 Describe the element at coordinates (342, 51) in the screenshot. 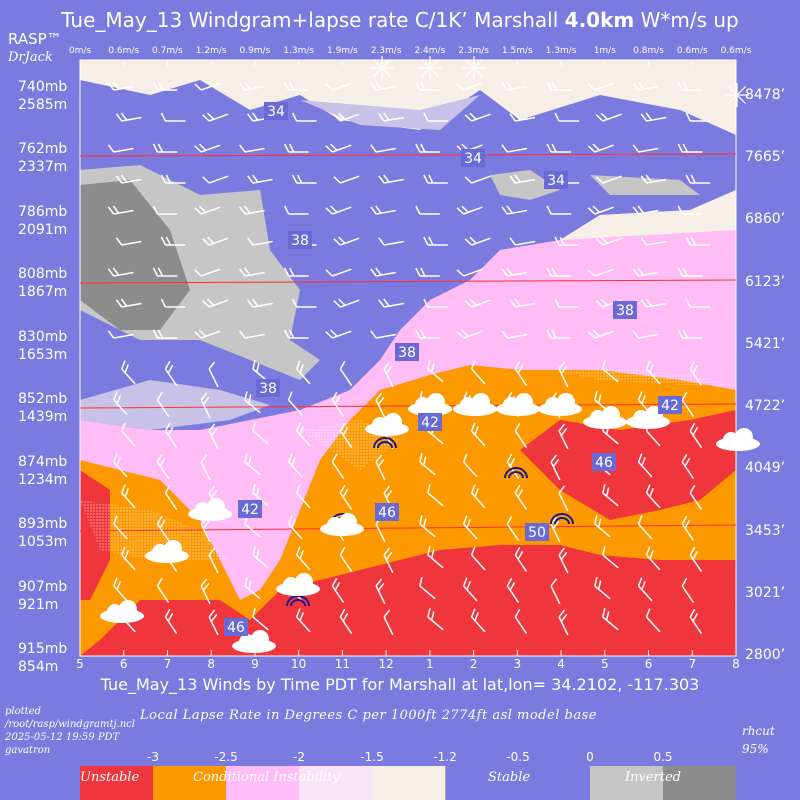

I see `thermal-strength-label: 1.9m/s` at that location.